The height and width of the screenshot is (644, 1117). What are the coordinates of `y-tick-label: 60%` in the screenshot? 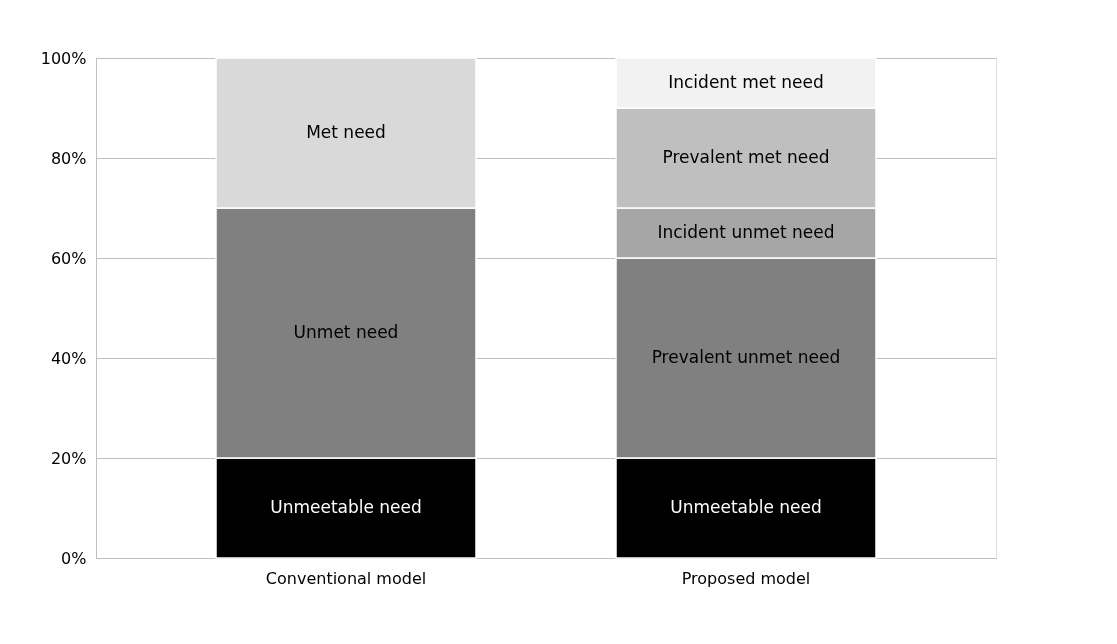 It's located at (68, 258).